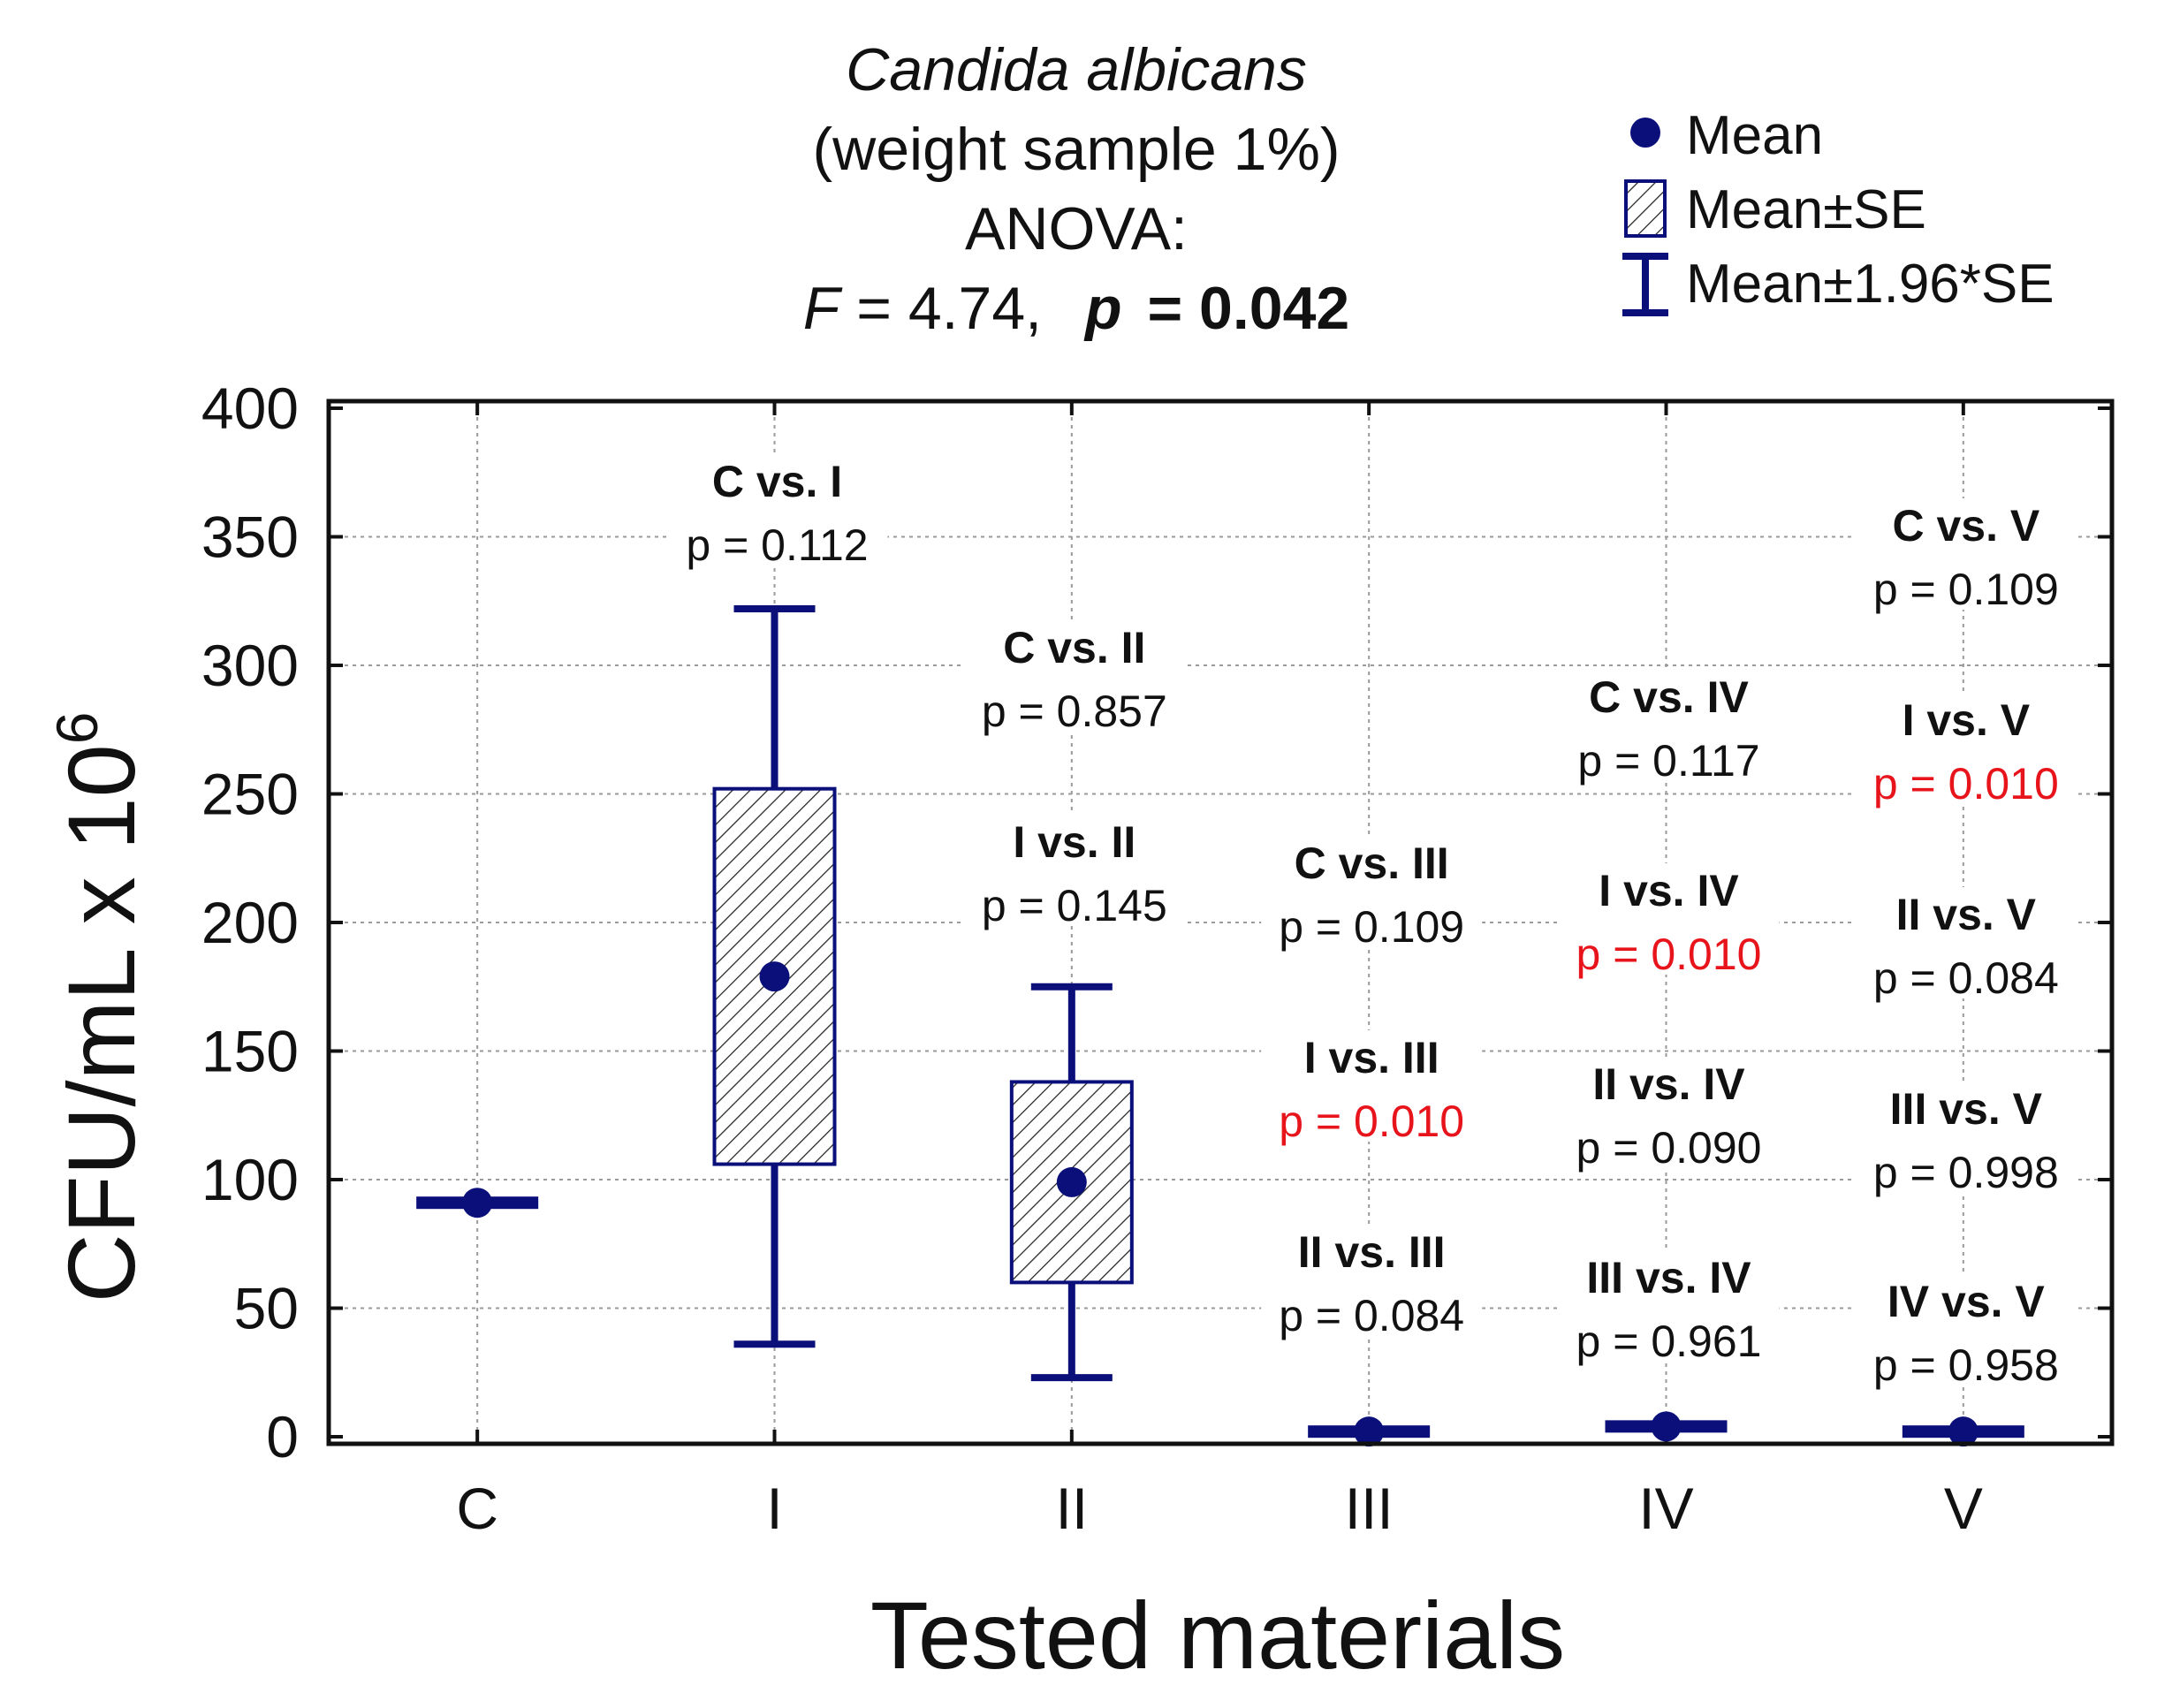  I want to click on stat-line: F = 4.74, p = 0.042, so click(1076, 308).